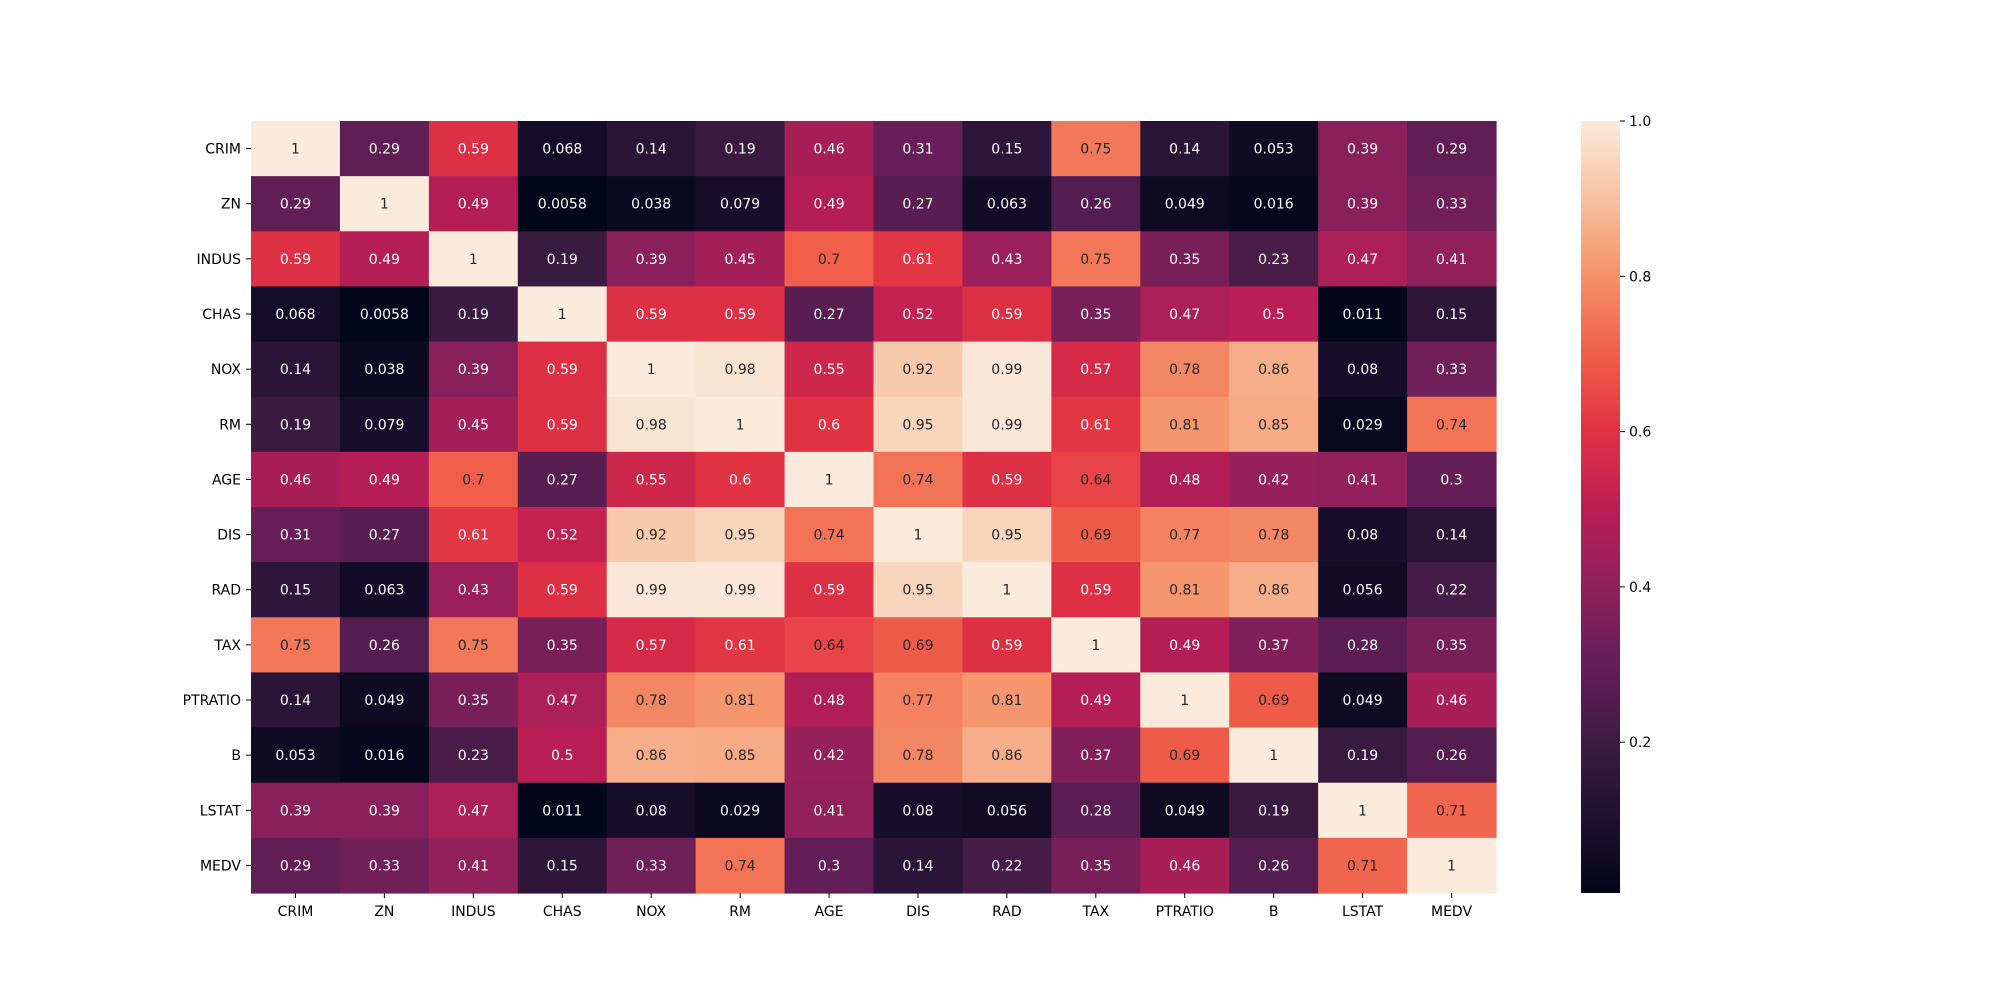 The height and width of the screenshot is (1000, 2000). I want to click on heatmap-cell-indus-ptratio, so click(1185, 259).